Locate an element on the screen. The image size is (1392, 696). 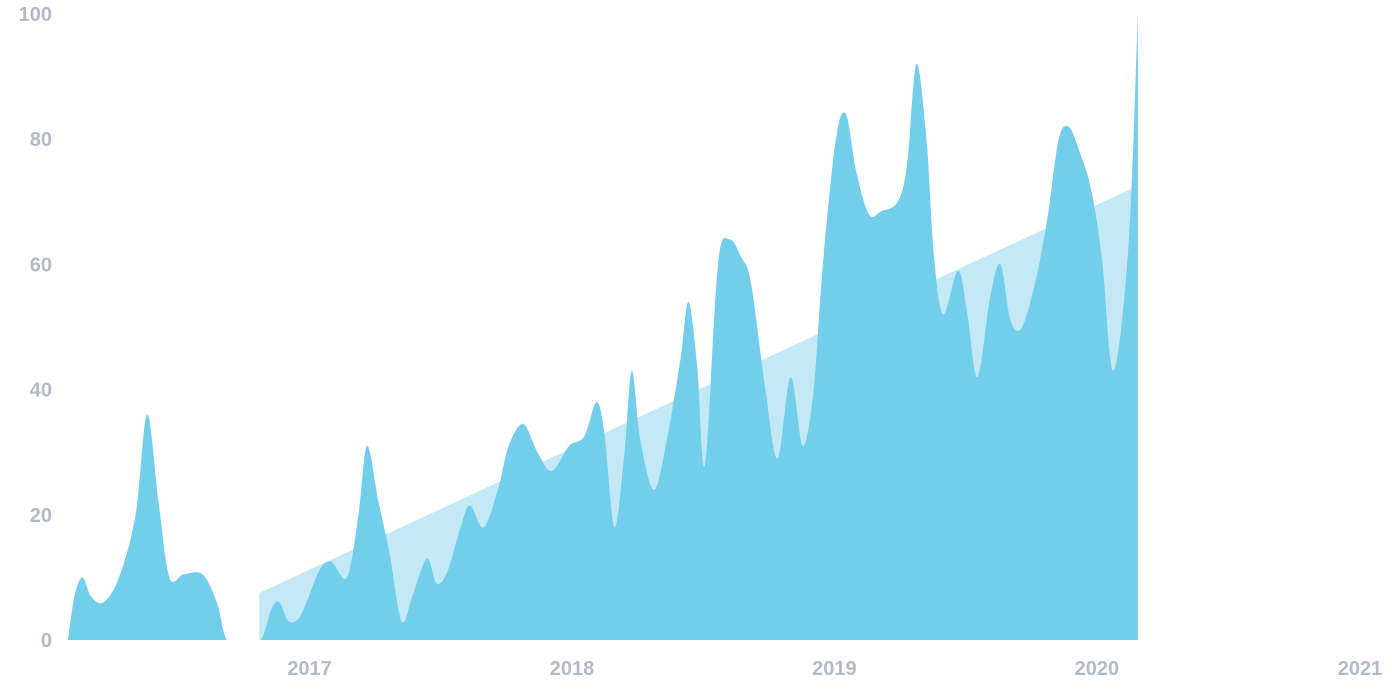
x-axis: 2017 2018 2019 2020 2021 is located at coordinates (834, 669).